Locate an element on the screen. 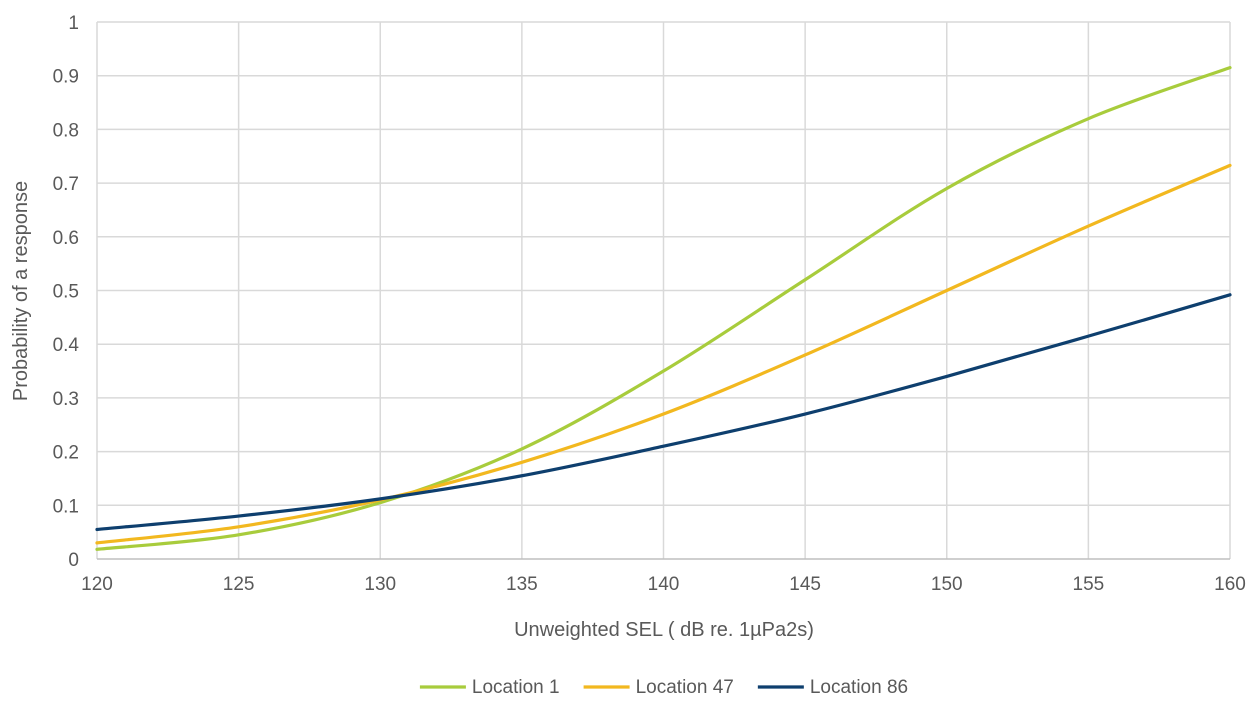 This screenshot has height=708, width=1259. y-tick-label: 0.9 is located at coordinates (66, 77).